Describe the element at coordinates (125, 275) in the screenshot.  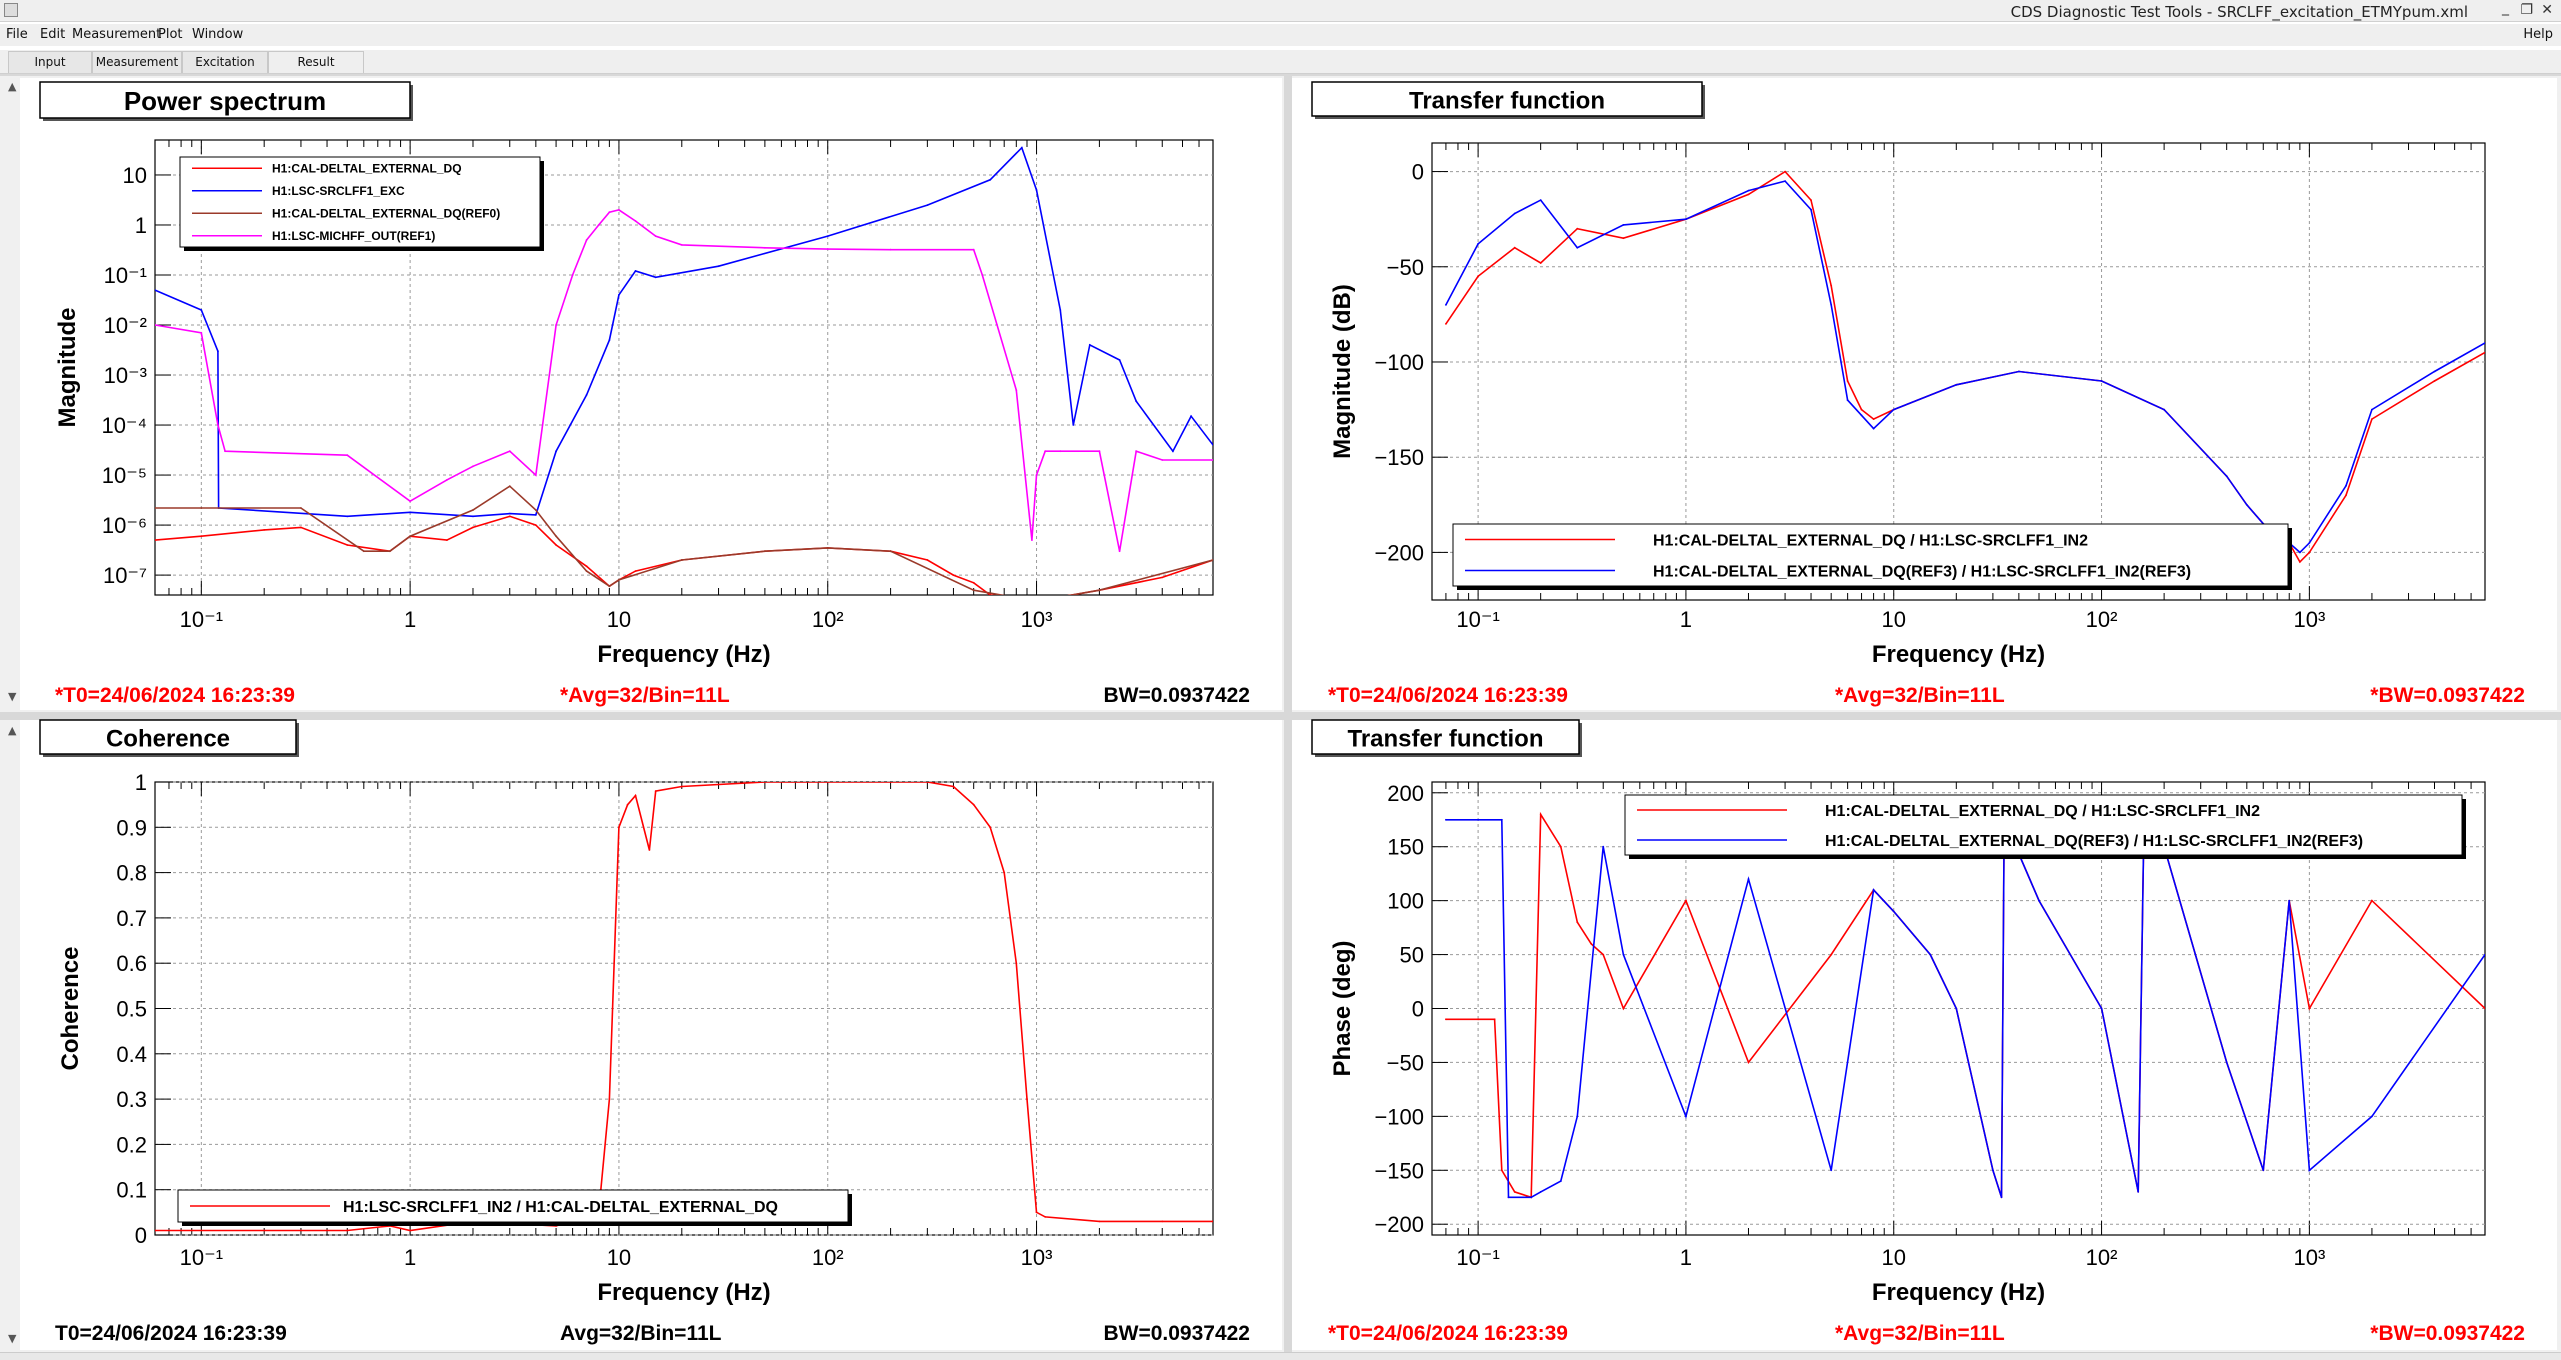
I see `y-tick-label: 10⁻¹` at that location.